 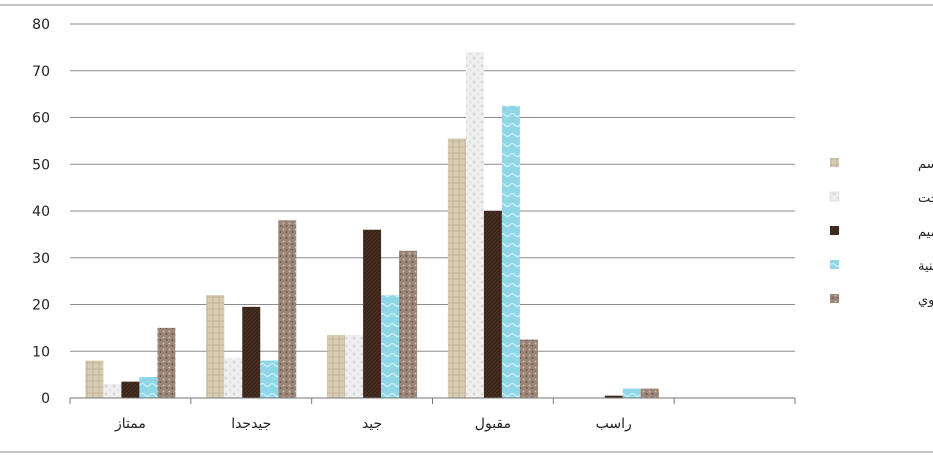 I want to click on x-category-label: راسب, so click(x=614, y=424).